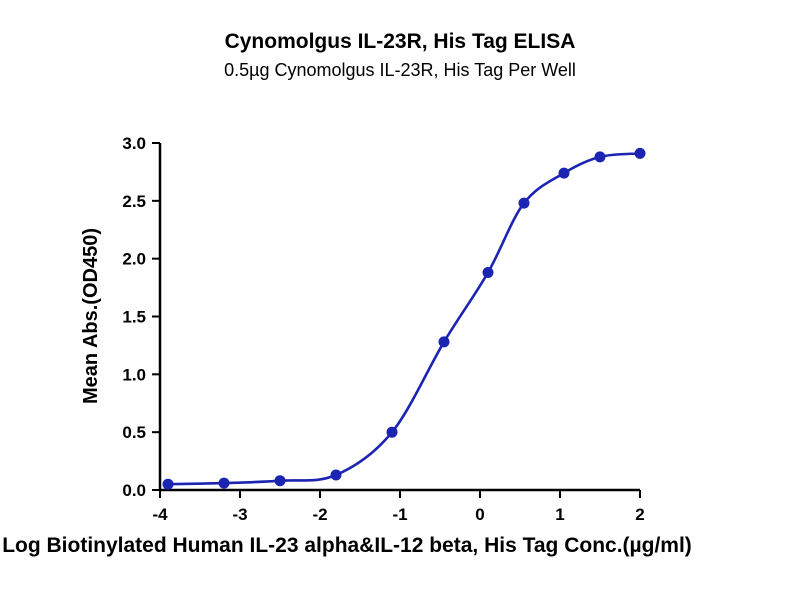 This screenshot has height=600, width=800. I want to click on y-axis-label: Mean Abs.(OD450), so click(91, 316).